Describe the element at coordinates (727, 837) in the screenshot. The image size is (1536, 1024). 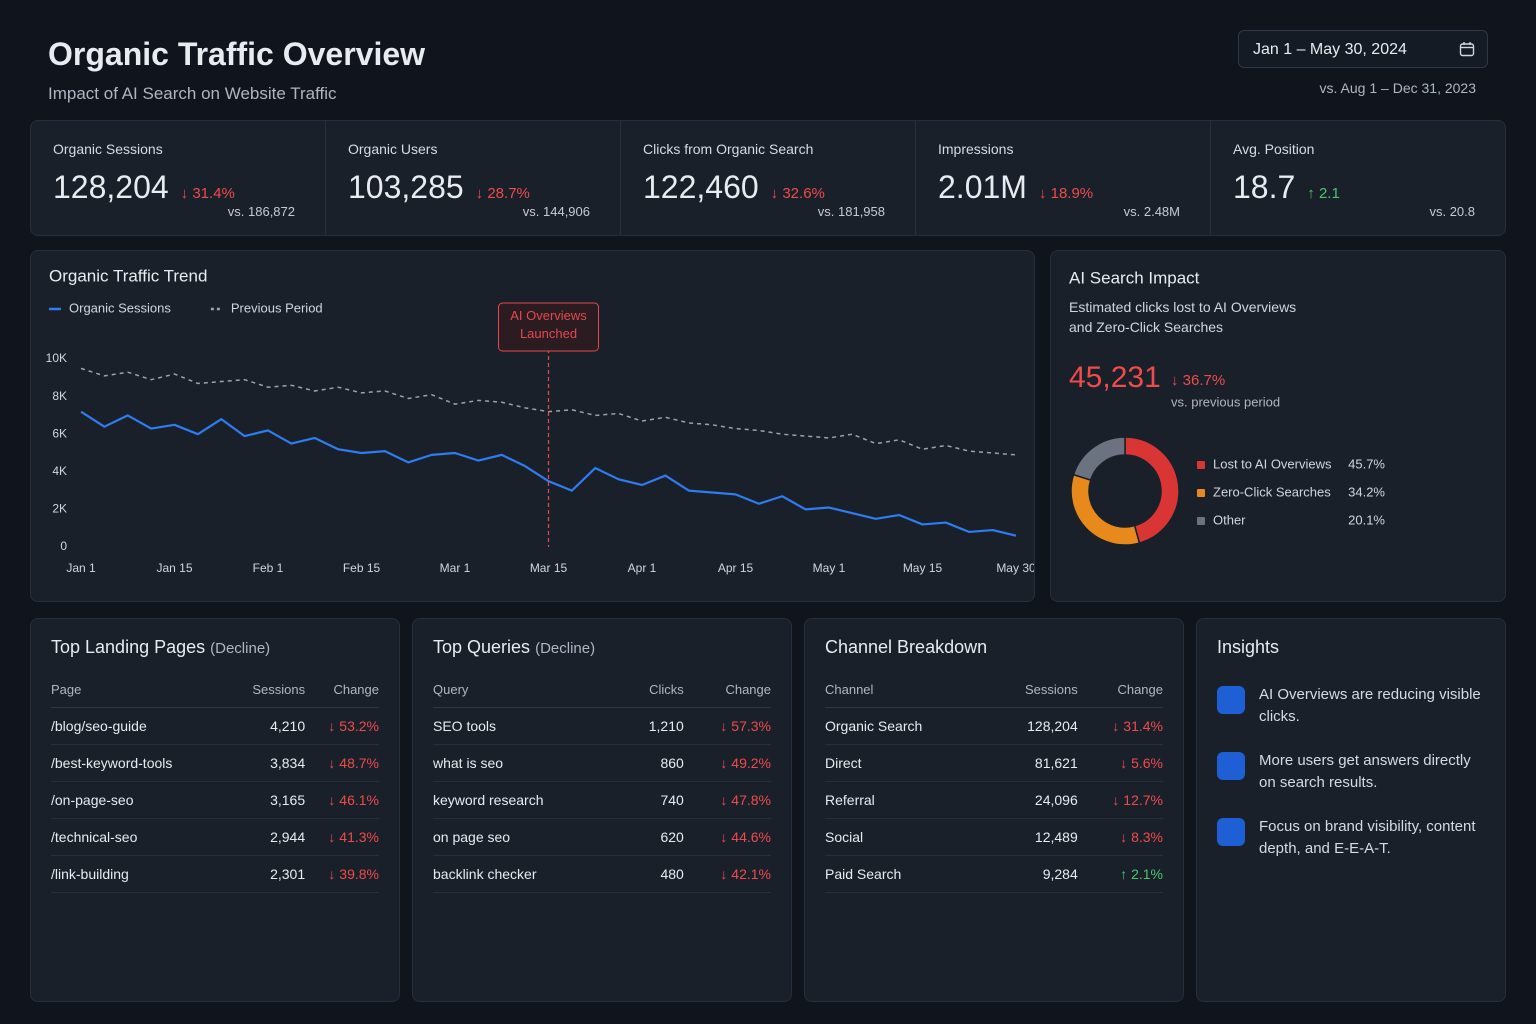
I see `table-cell: ↓ 44.6%` at that location.